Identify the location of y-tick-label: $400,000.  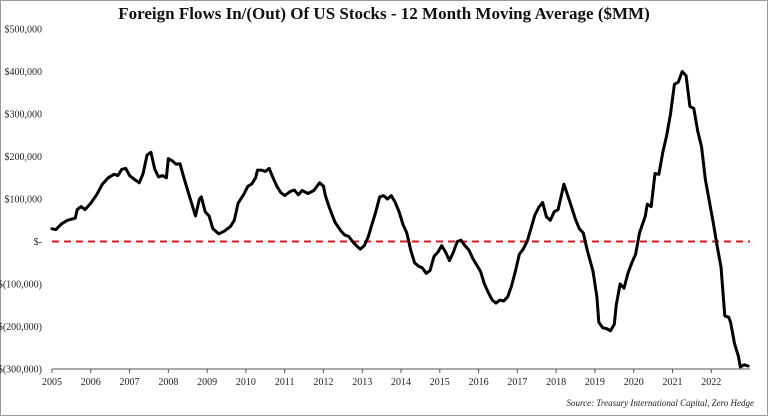
(24, 72).